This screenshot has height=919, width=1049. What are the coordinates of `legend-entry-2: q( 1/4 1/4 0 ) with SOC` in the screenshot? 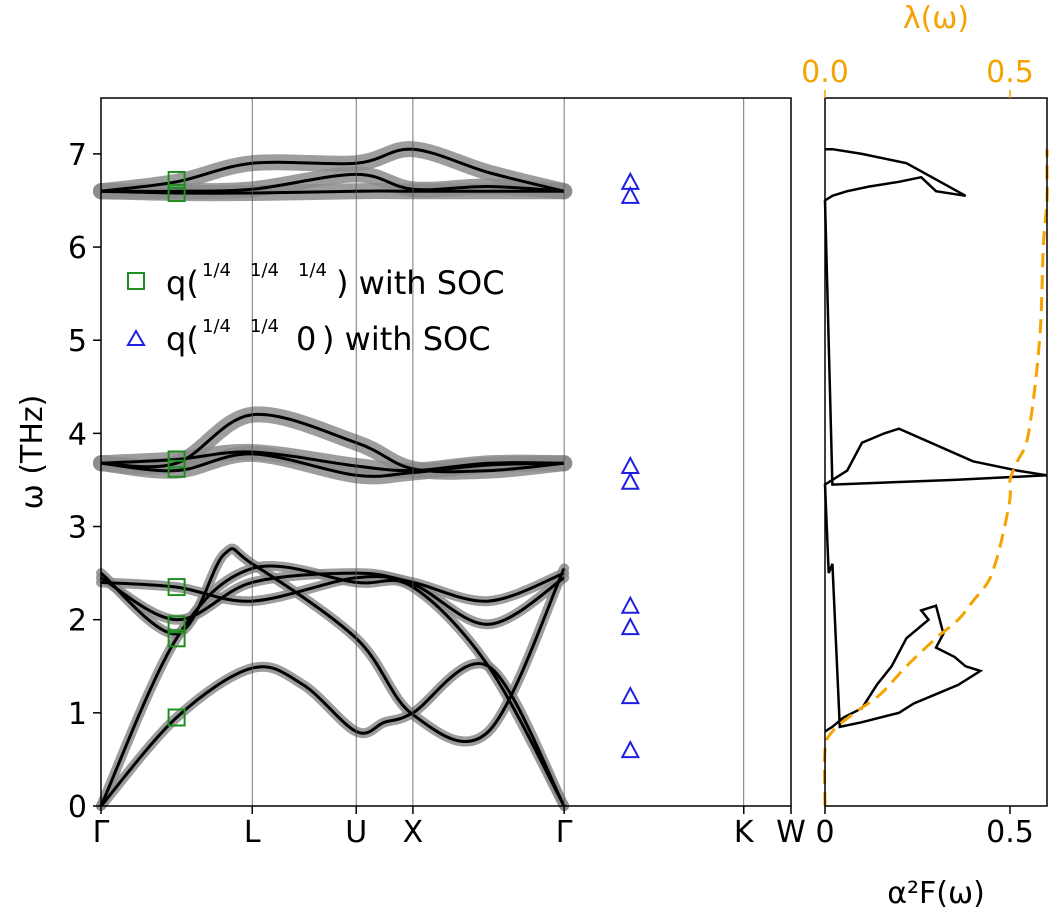 It's located at (328, 337).